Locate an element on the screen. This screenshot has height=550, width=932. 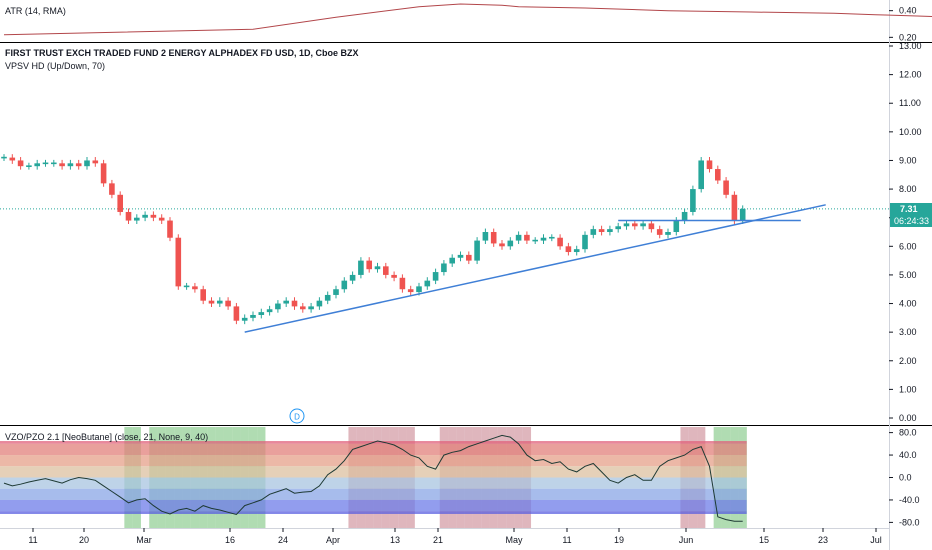
atr-pane: 0.40 0.20 is located at coordinates (467, 22).